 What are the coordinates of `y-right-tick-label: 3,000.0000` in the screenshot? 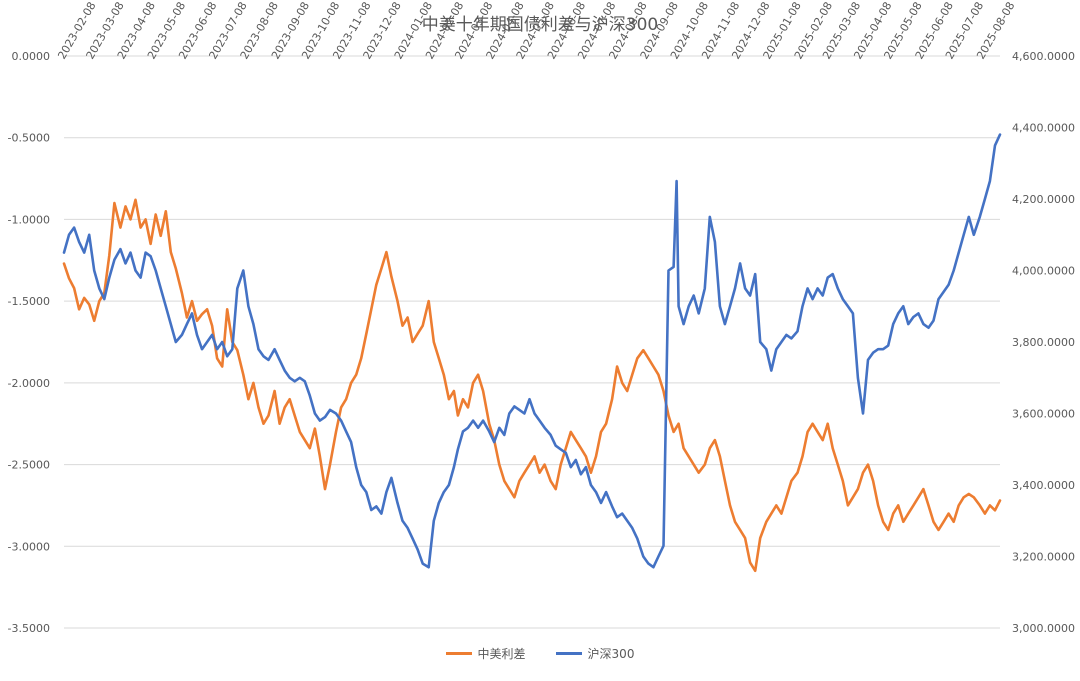 It's located at (1043, 628).